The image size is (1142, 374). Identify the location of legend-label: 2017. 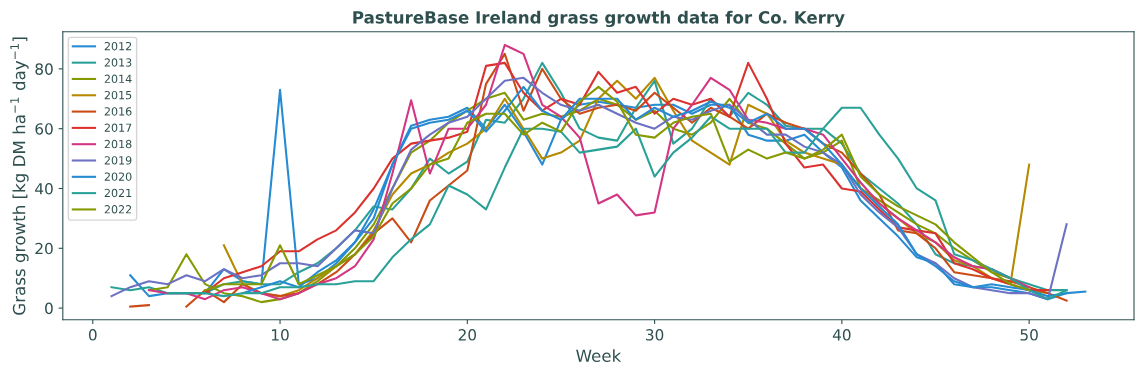
(118, 127).